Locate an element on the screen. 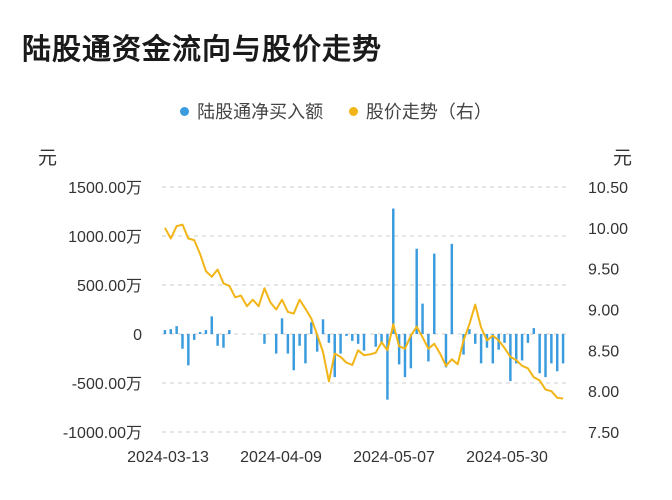  x-axis-tick-label: 2024-03-13 is located at coordinates (168, 457).